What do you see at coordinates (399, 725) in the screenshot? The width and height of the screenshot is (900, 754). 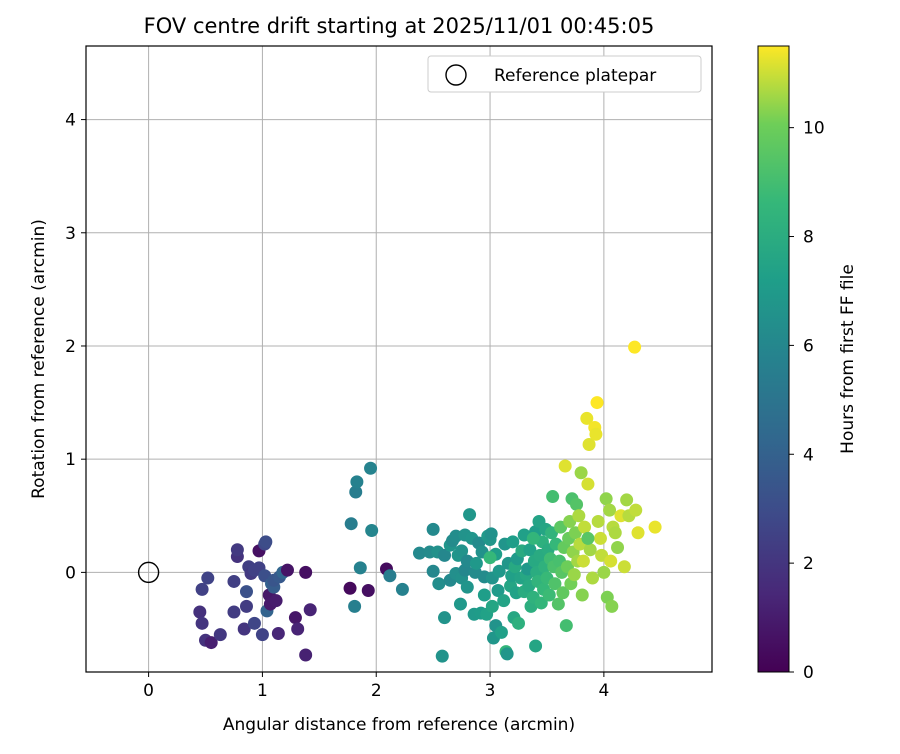 I see `x-axis-label: Angular distance from reference (arcmin)` at bounding box center [399, 725].